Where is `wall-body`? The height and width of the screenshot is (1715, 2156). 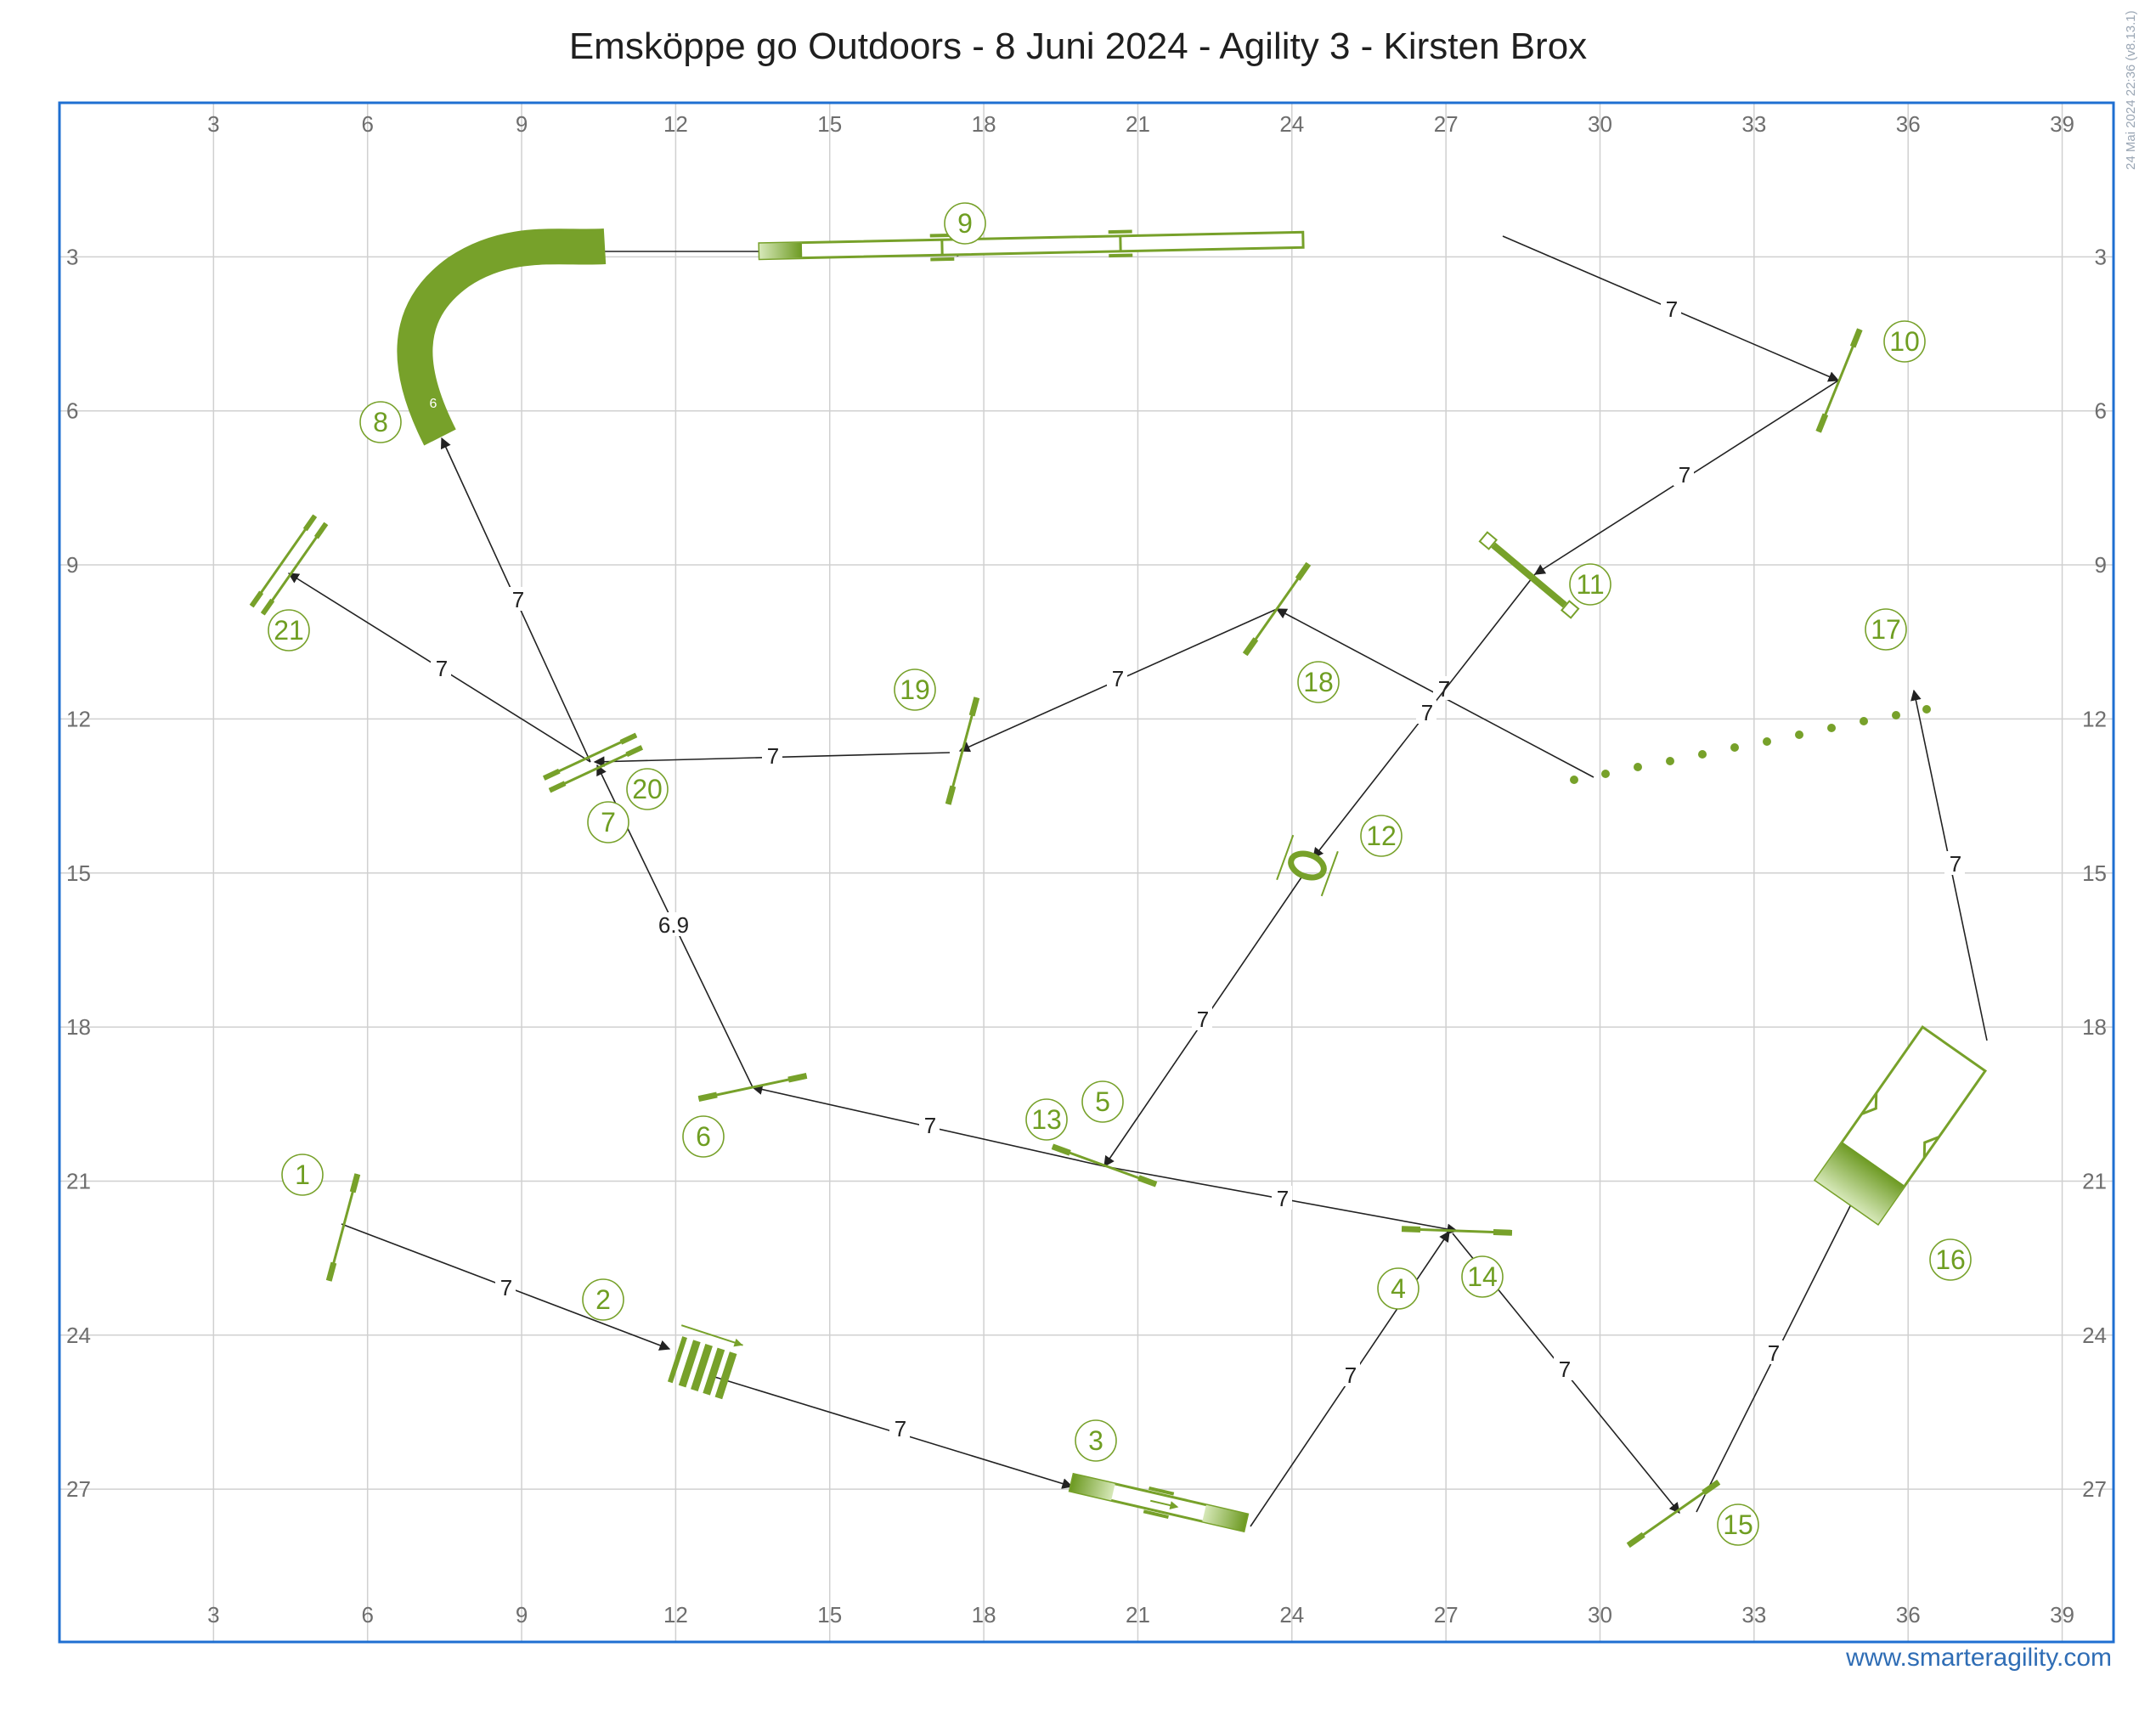 wall-body is located at coordinates (1529, 575).